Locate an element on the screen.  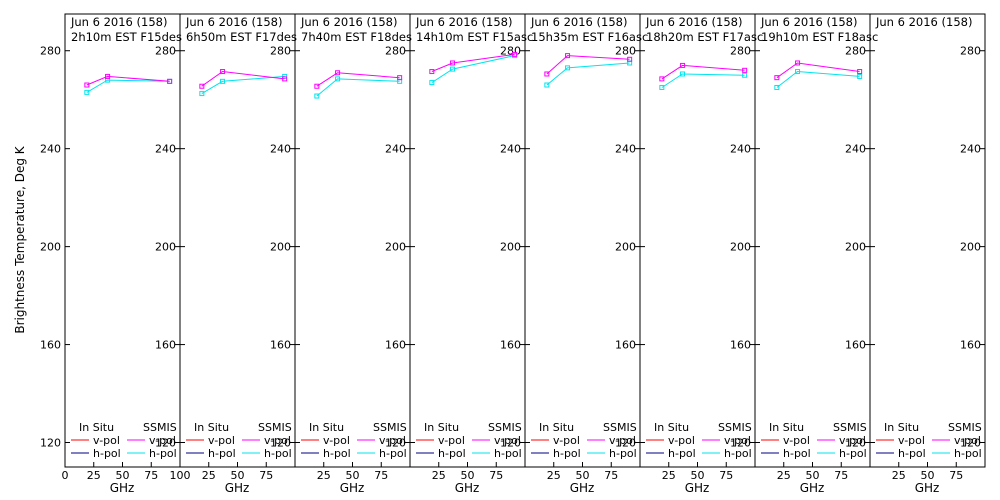
panel-title-pass: 6h50m EST F17des is located at coordinates (241, 37).